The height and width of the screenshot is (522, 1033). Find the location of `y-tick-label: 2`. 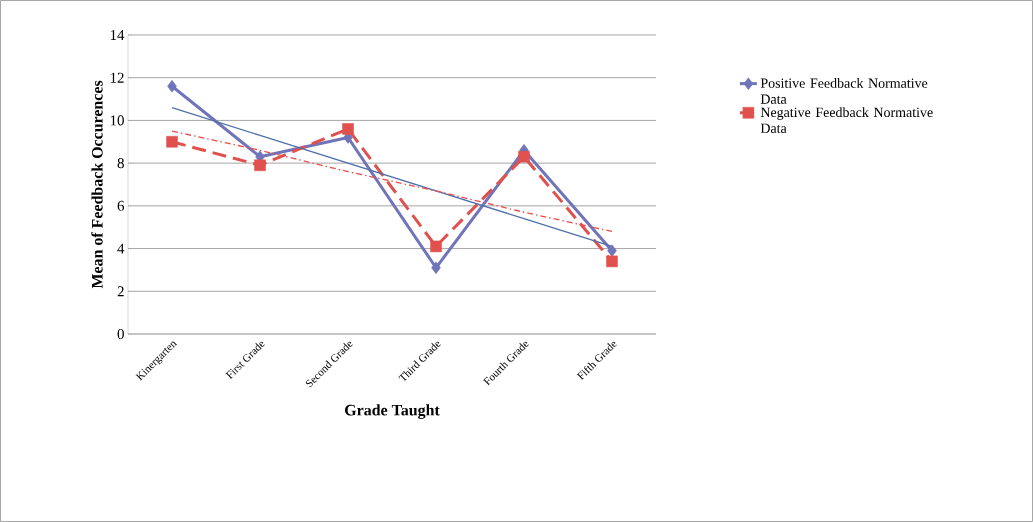

y-tick-label: 2 is located at coordinates (120, 291).